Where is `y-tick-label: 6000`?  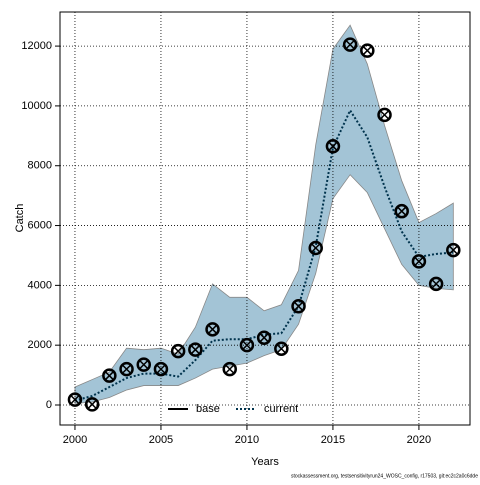
y-tick-label: 6000 is located at coordinates (40, 225).